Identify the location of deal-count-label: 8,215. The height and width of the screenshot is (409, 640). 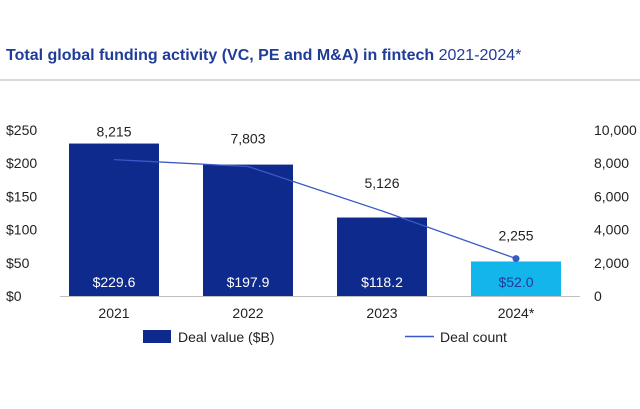
(113, 132).